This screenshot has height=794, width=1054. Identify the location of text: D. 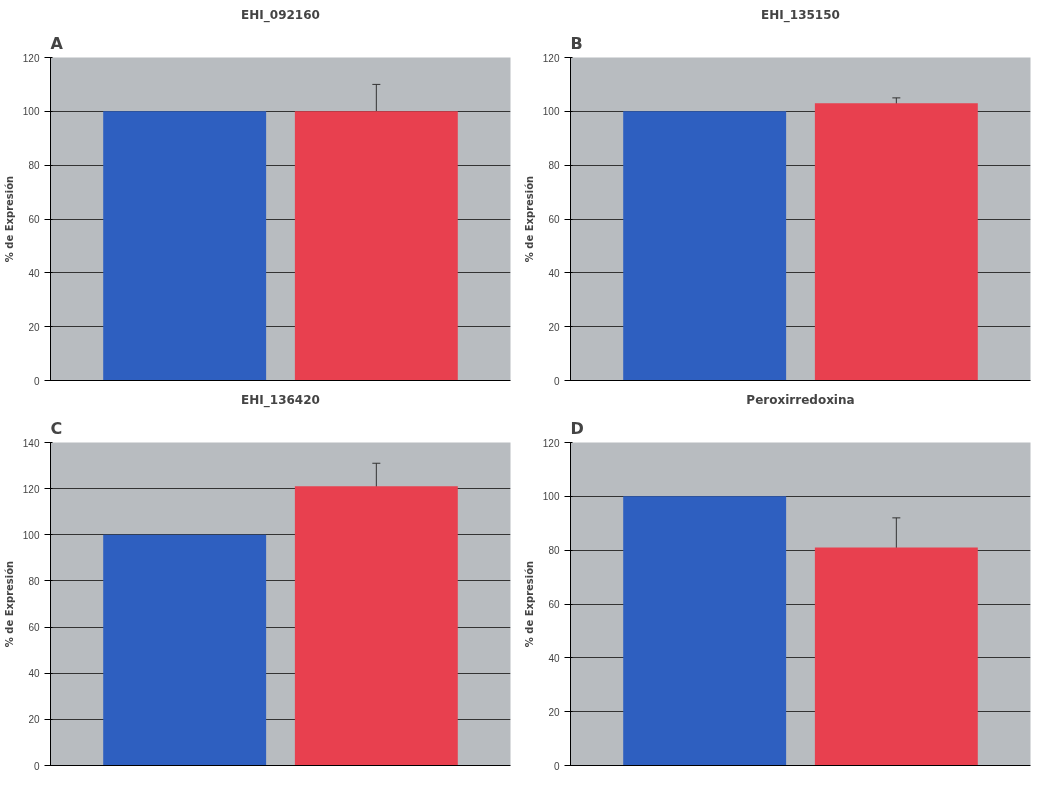
(577, 428).